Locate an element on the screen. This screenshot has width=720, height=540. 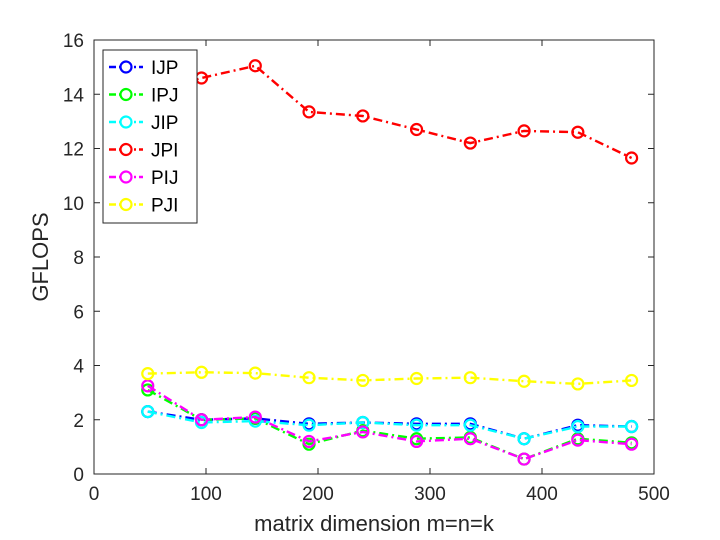
legend-label: PIJ is located at coordinates (164, 178).